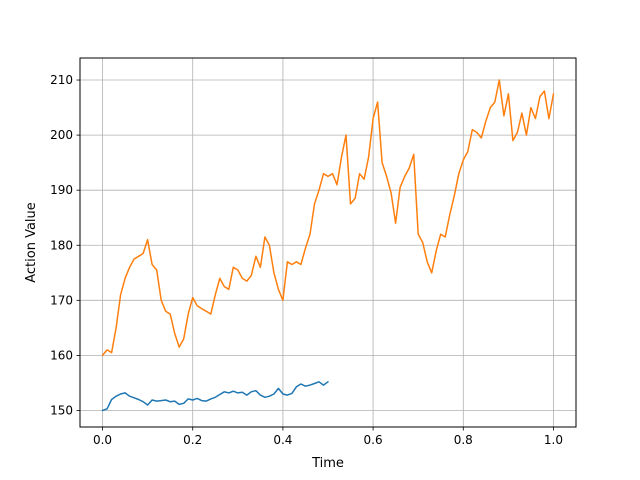 This screenshot has width=640, height=480. What do you see at coordinates (553, 440) in the screenshot?
I see `x-tick-label: 1.0` at bounding box center [553, 440].